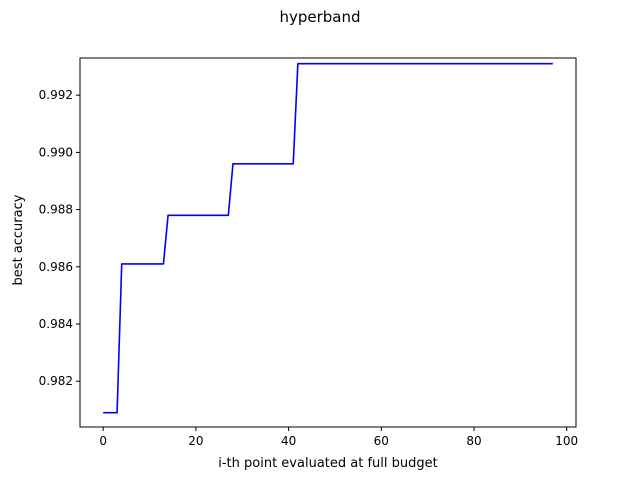 The image size is (640, 480). Describe the element at coordinates (566, 441) in the screenshot. I see `x-tick-label: 100` at that location.